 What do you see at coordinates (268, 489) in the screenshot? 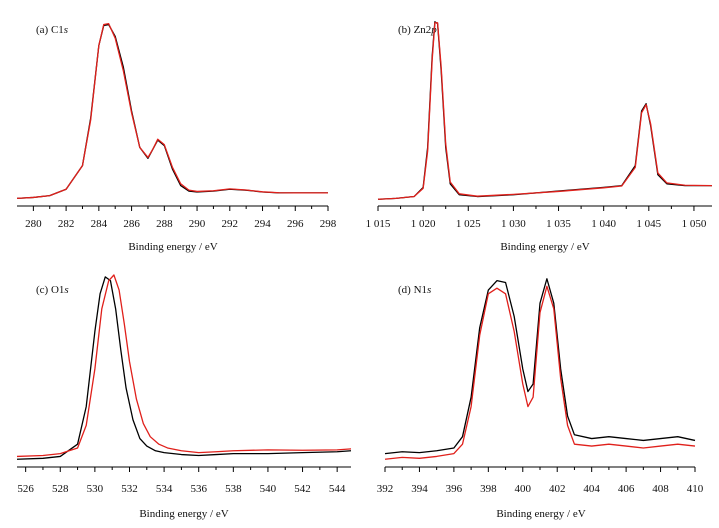
I see `panel-c-x-tick-label: 540` at bounding box center [268, 489].